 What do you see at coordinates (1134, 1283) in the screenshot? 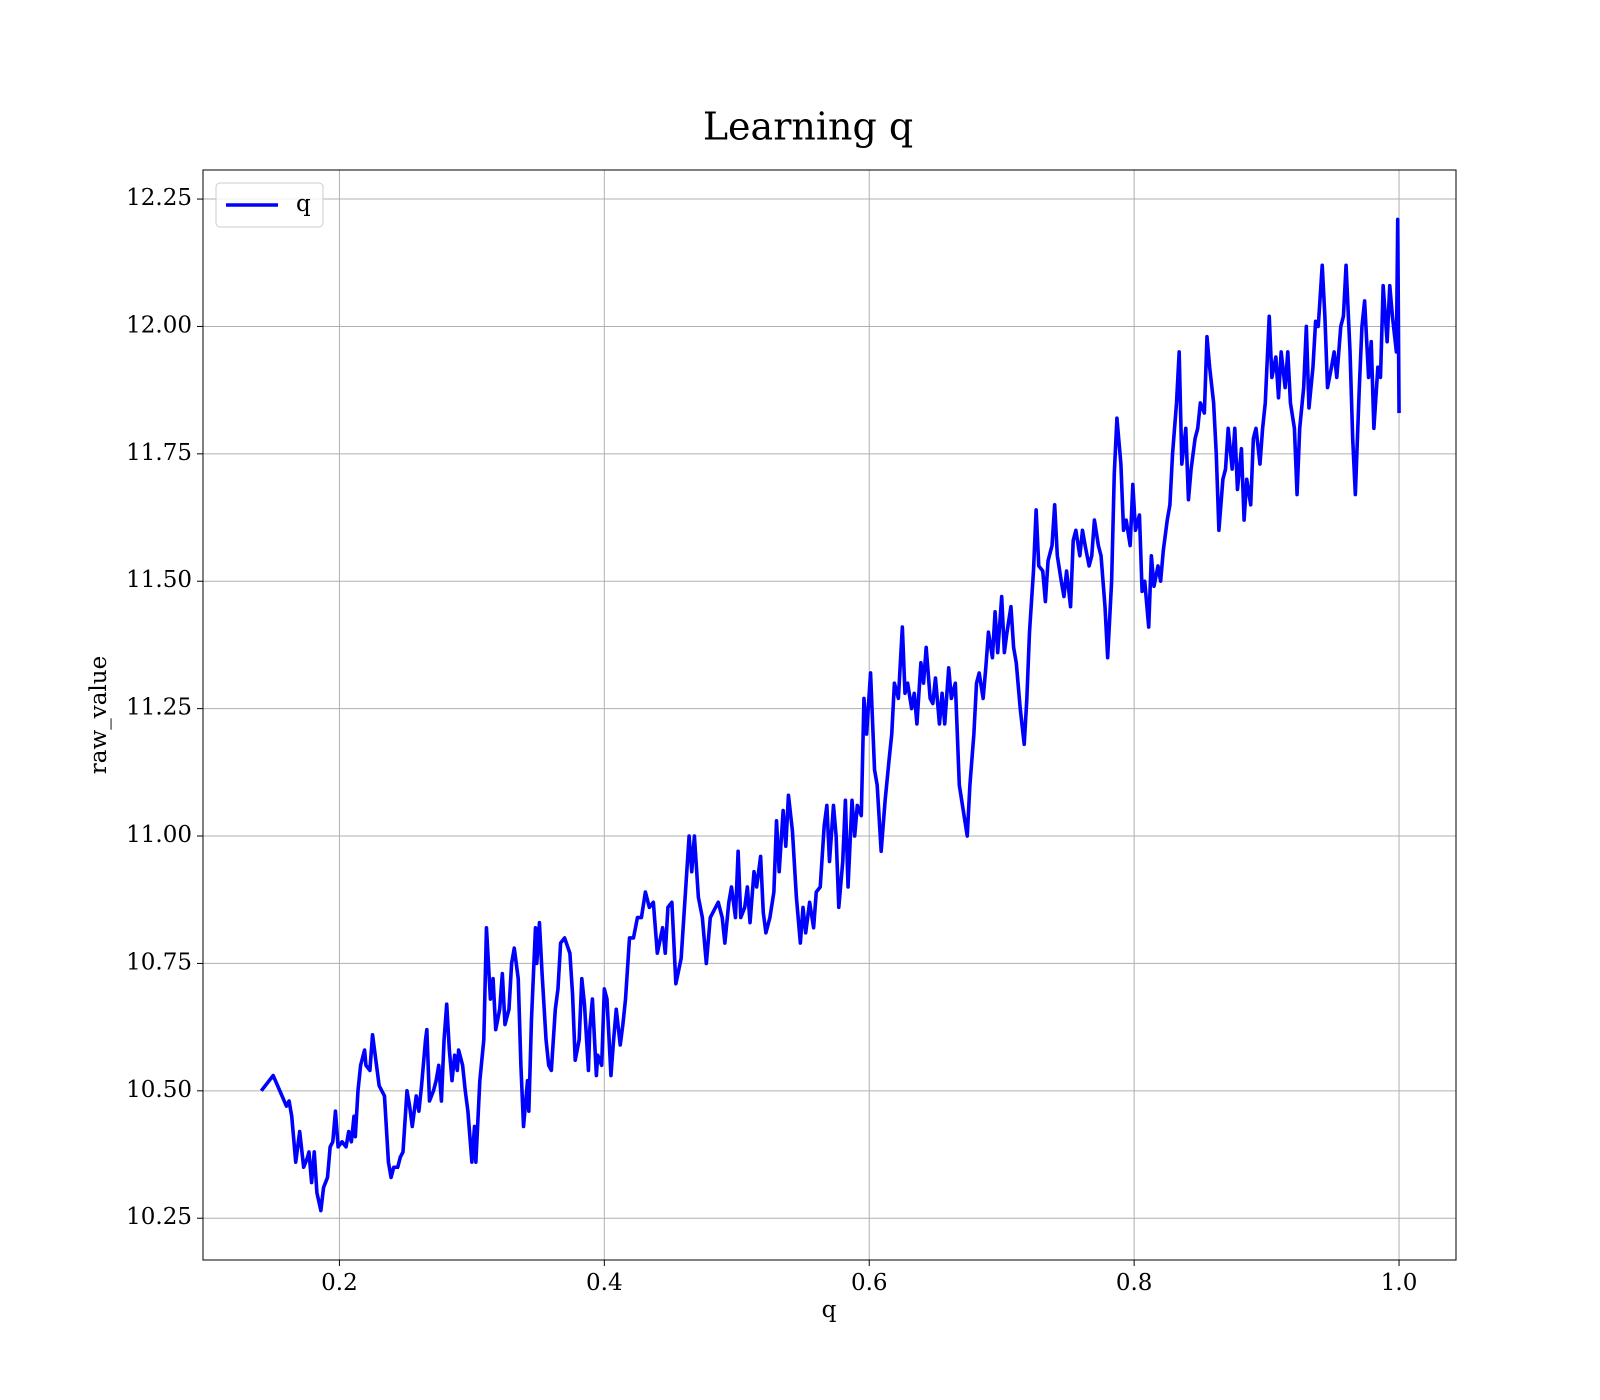
I see `x-tick-label: 0.8` at bounding box center [1134, 1283].